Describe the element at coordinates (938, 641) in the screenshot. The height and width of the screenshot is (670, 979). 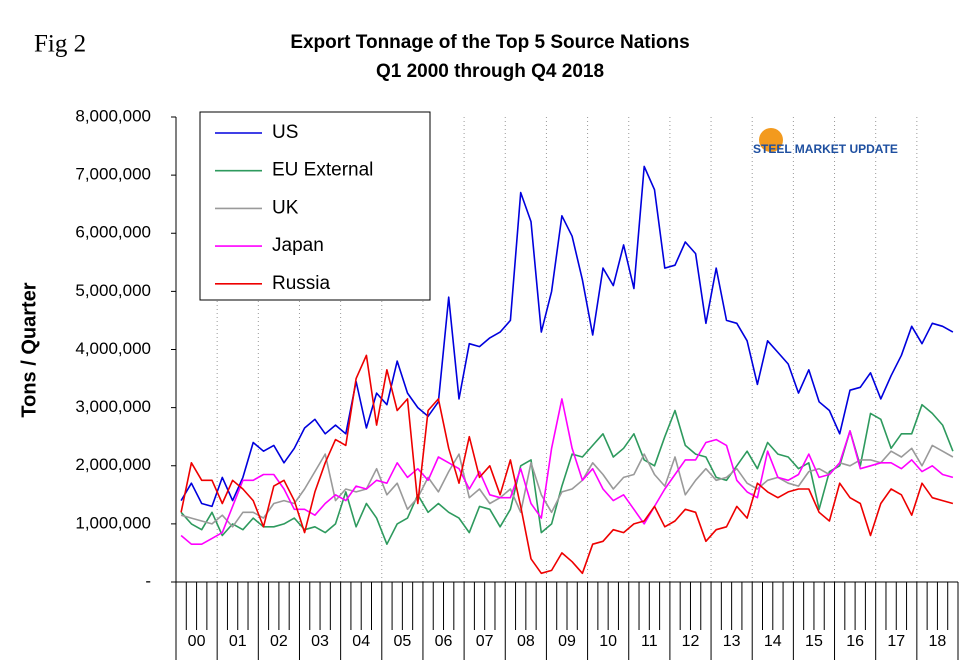
I see `x-group-label: 18` at that location.